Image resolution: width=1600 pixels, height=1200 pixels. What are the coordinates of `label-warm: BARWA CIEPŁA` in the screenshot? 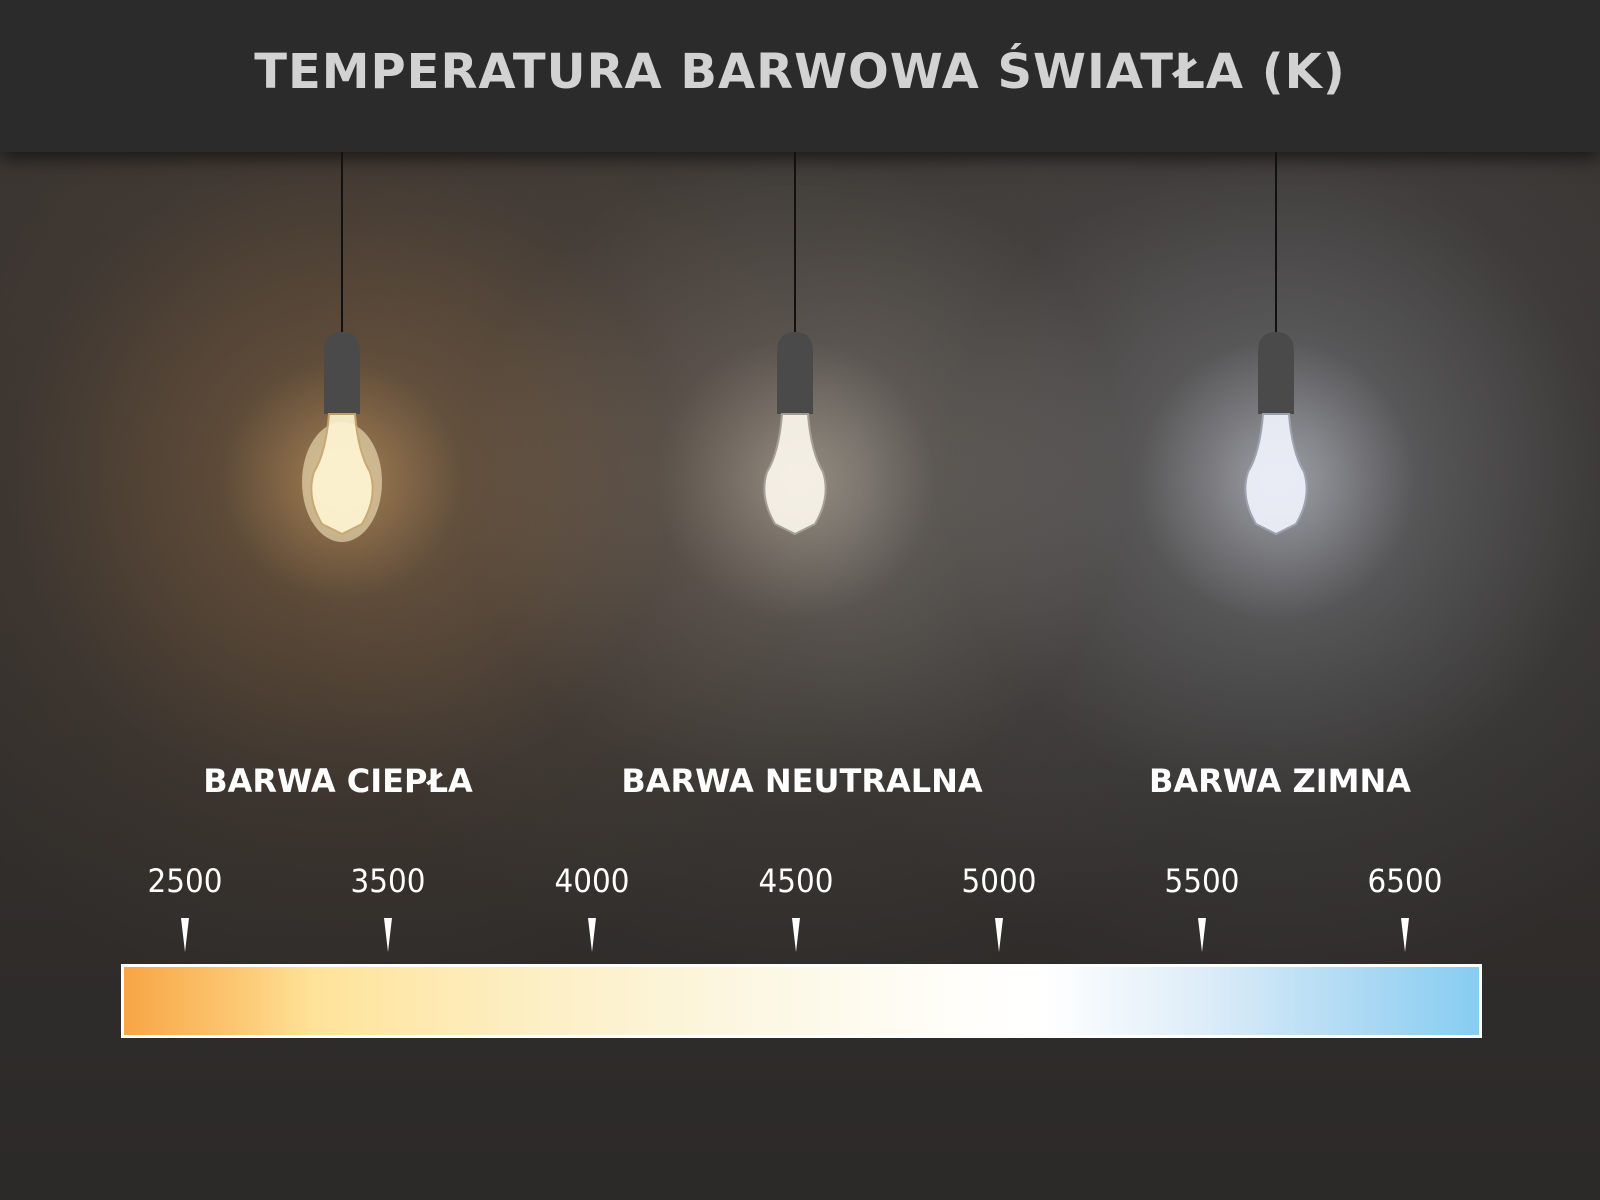 It's located at (338, 781).